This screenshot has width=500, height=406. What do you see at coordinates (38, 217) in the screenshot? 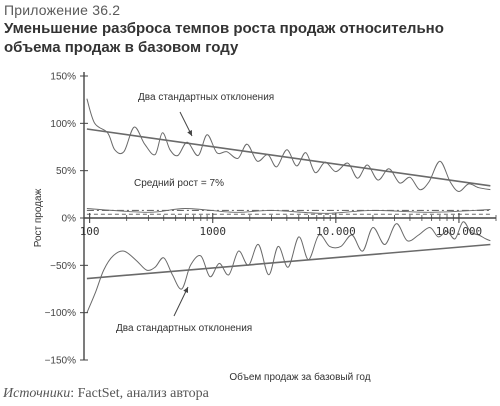
I see `y-axis-label: Рост продаж` at bounding box center [38, 217].